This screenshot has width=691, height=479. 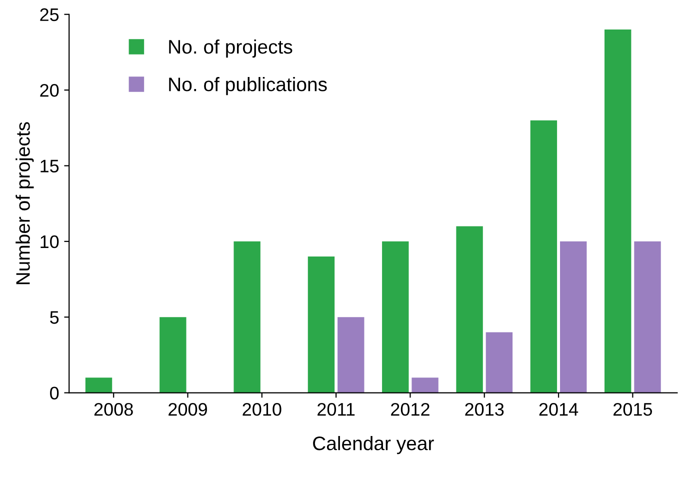 I want to click on x-tick-label: 2014, so click(x=558, y=409).